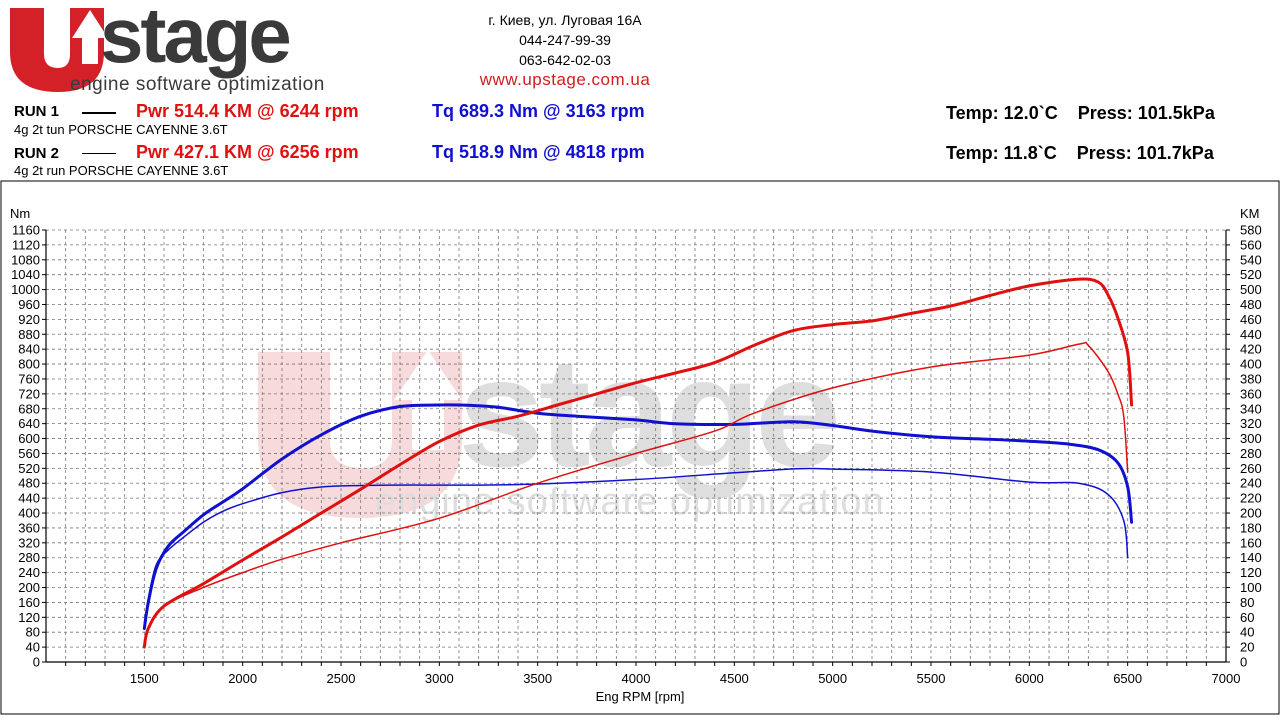 This screenshot has width=1280, height=720. Describe the element at coordinates (29, 483) in the screenshot. I see `y-left-tick-label: 480` at that location.